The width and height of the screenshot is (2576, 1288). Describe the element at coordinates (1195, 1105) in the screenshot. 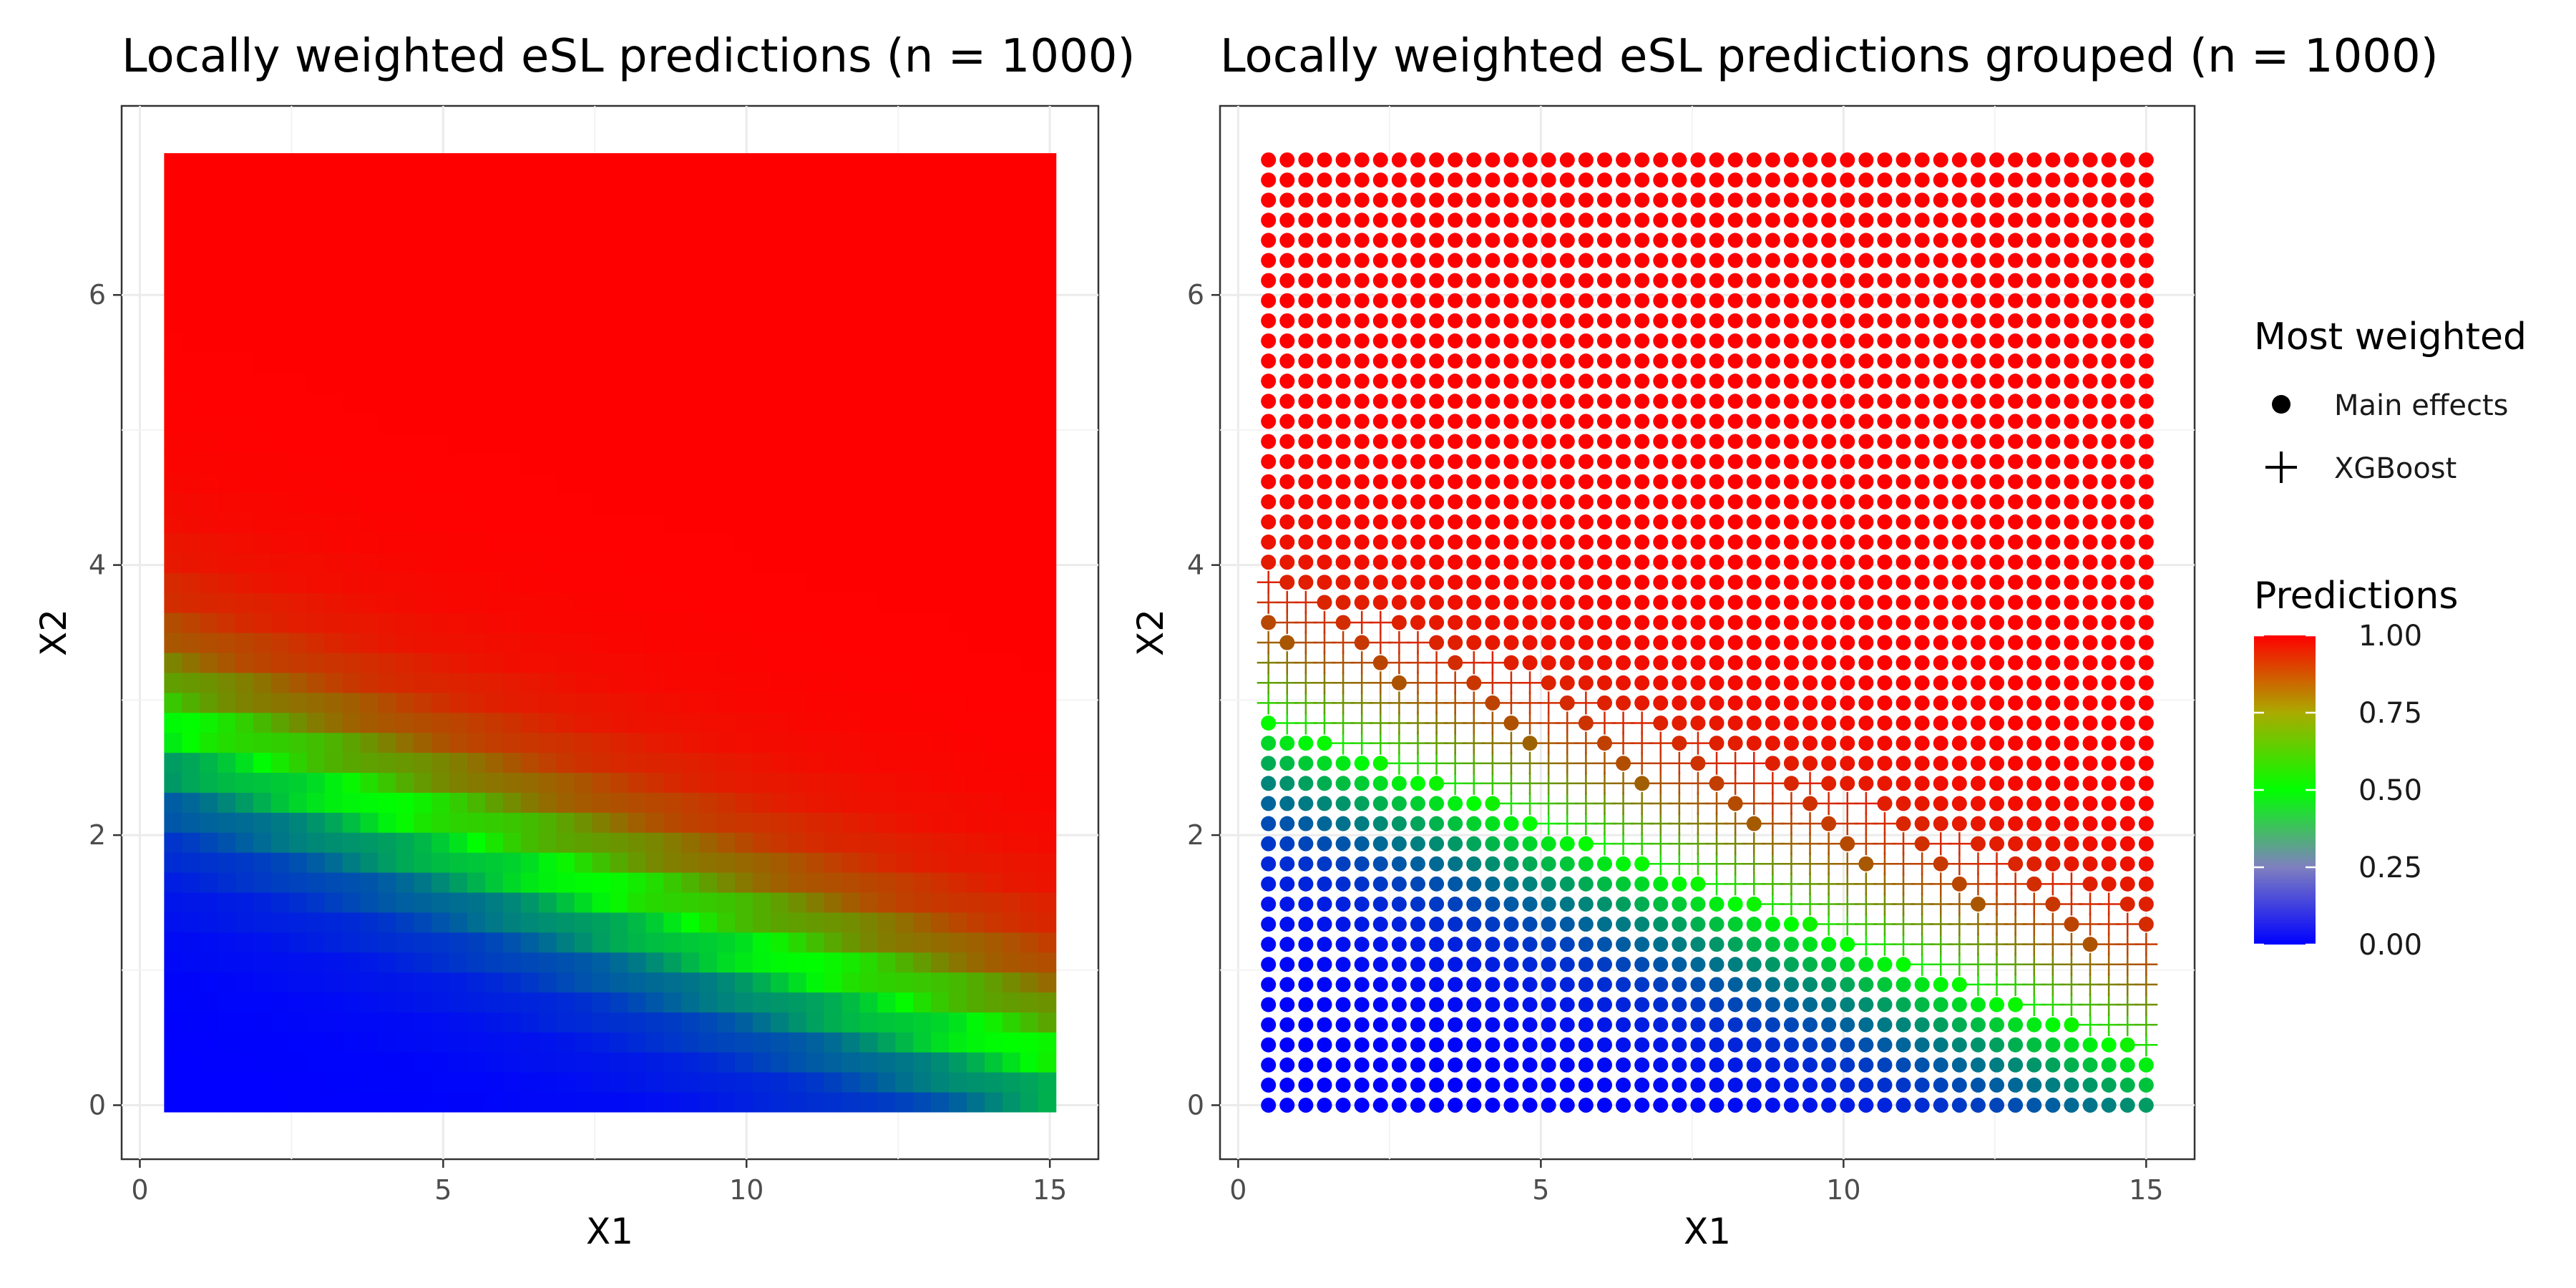

I see `right-y-tick-label: 0` at that location.